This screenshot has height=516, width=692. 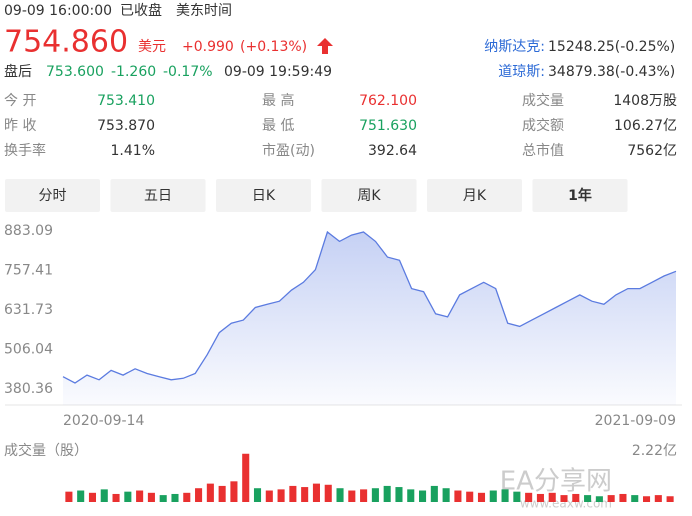 What do you see at coordinates (278, 126) in the screenshot?
I see `stat-label: 最 低` at bounding box center [278, 126].